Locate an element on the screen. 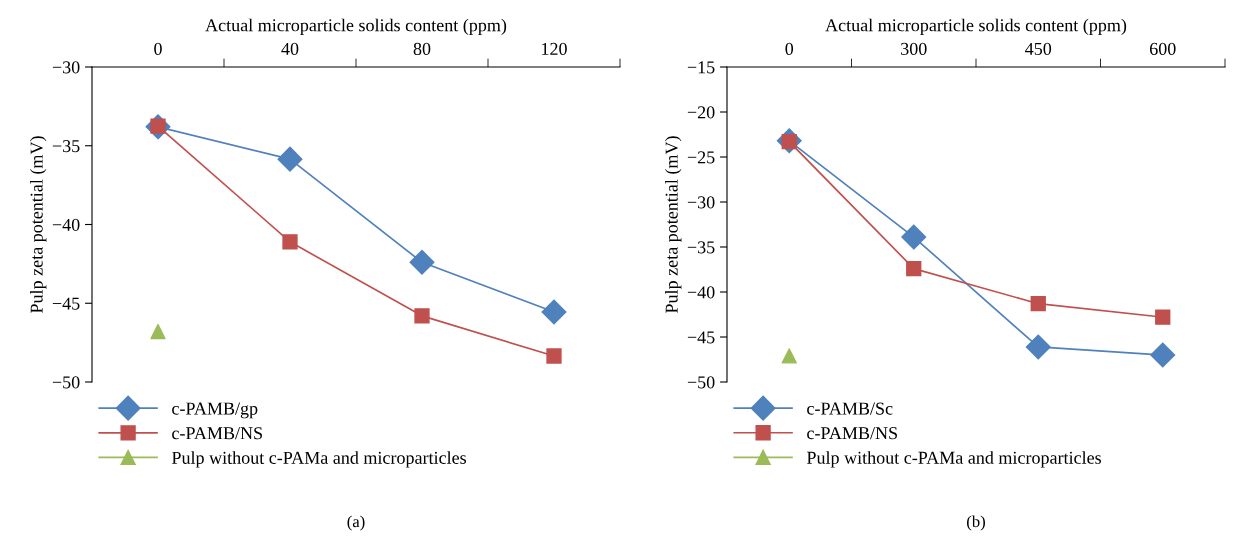 The width and height of the screenshot is (1251, 540). x-tick-label: 40 is located at coordinates (290, 48).